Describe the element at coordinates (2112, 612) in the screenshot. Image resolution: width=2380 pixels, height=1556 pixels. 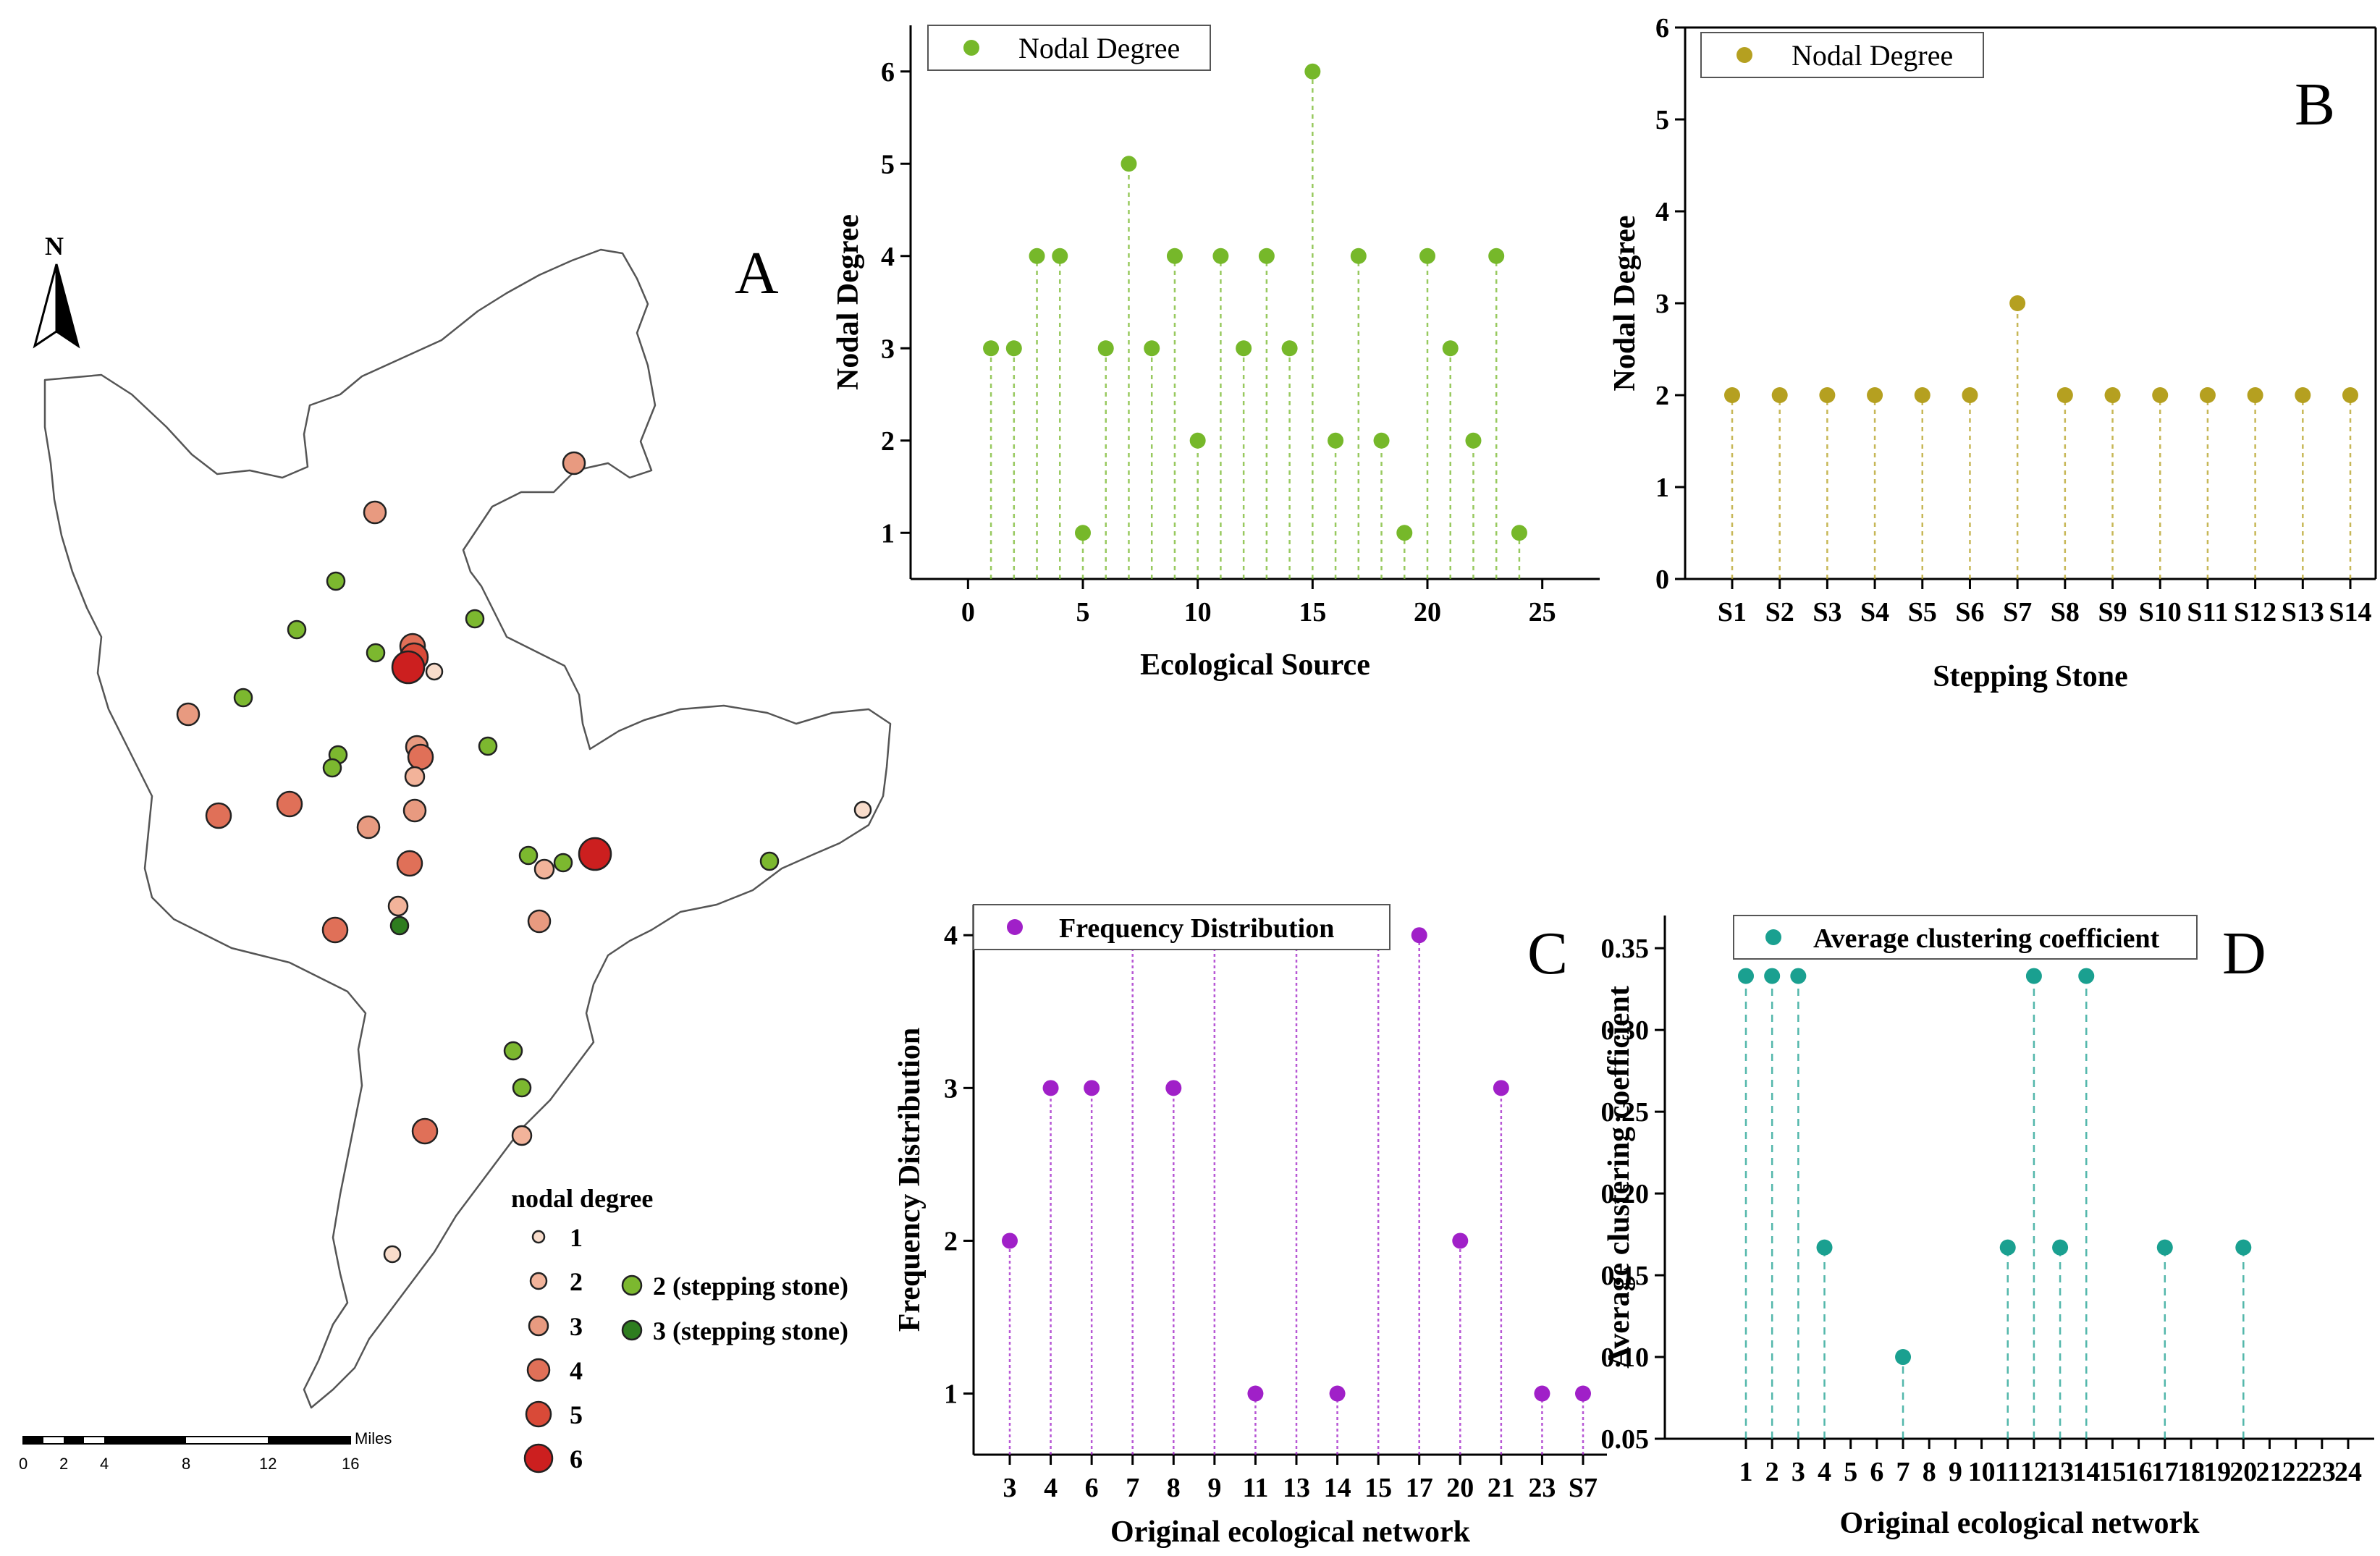
I see `x-tick-label: S9` at that location.